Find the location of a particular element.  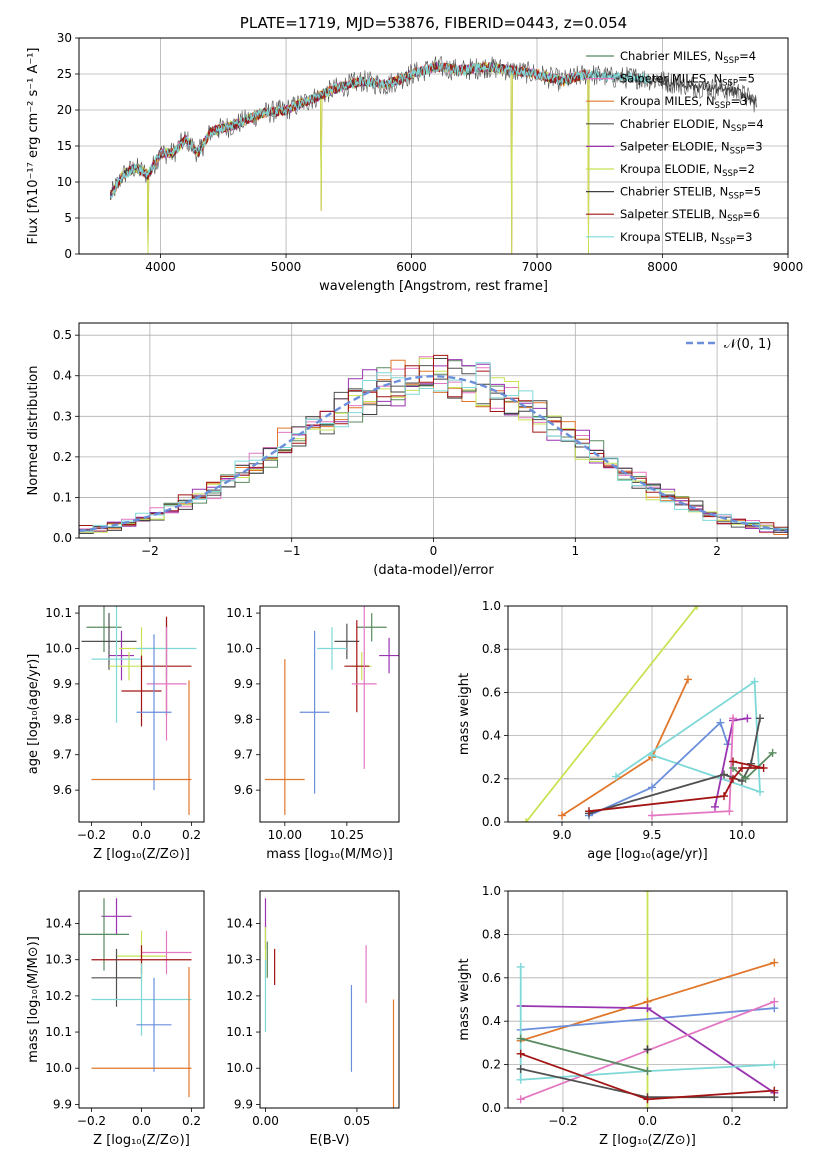

mass_vs_ebv-xtick-label: 0.00 is located at coordinates (265, 1121).